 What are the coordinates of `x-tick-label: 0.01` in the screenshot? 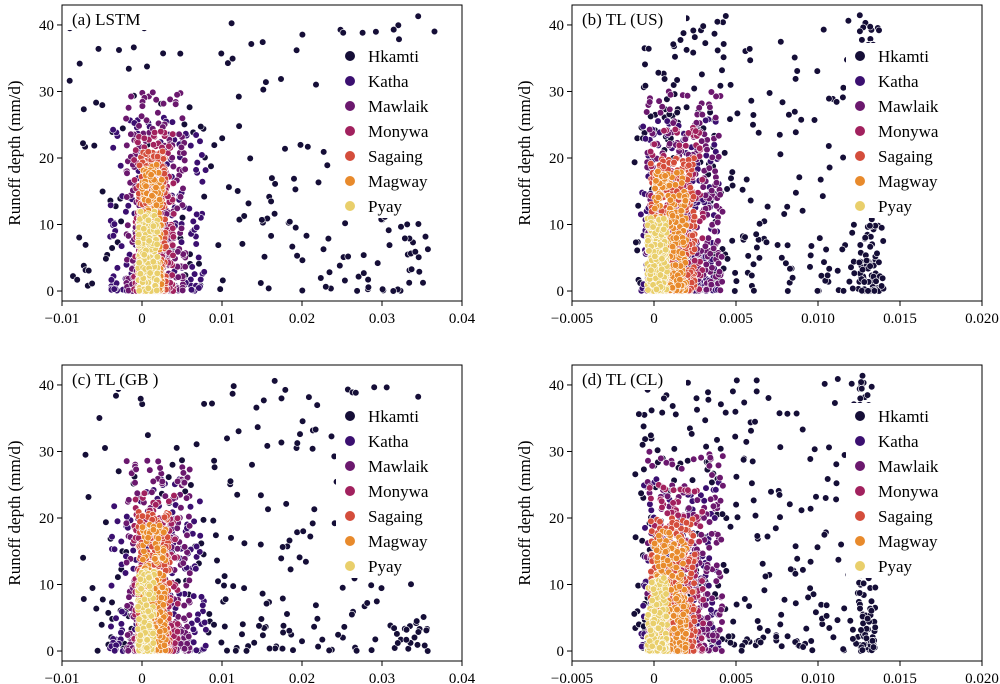 It's located at (222, 677).